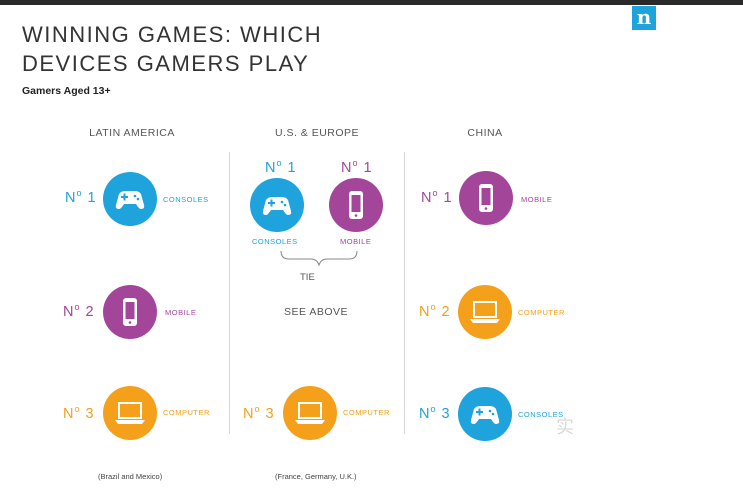  What do you see at coordinates (485, 133) in the screenshot?
I see `column-header-china: CHINA` at bounding box center [485, 133].